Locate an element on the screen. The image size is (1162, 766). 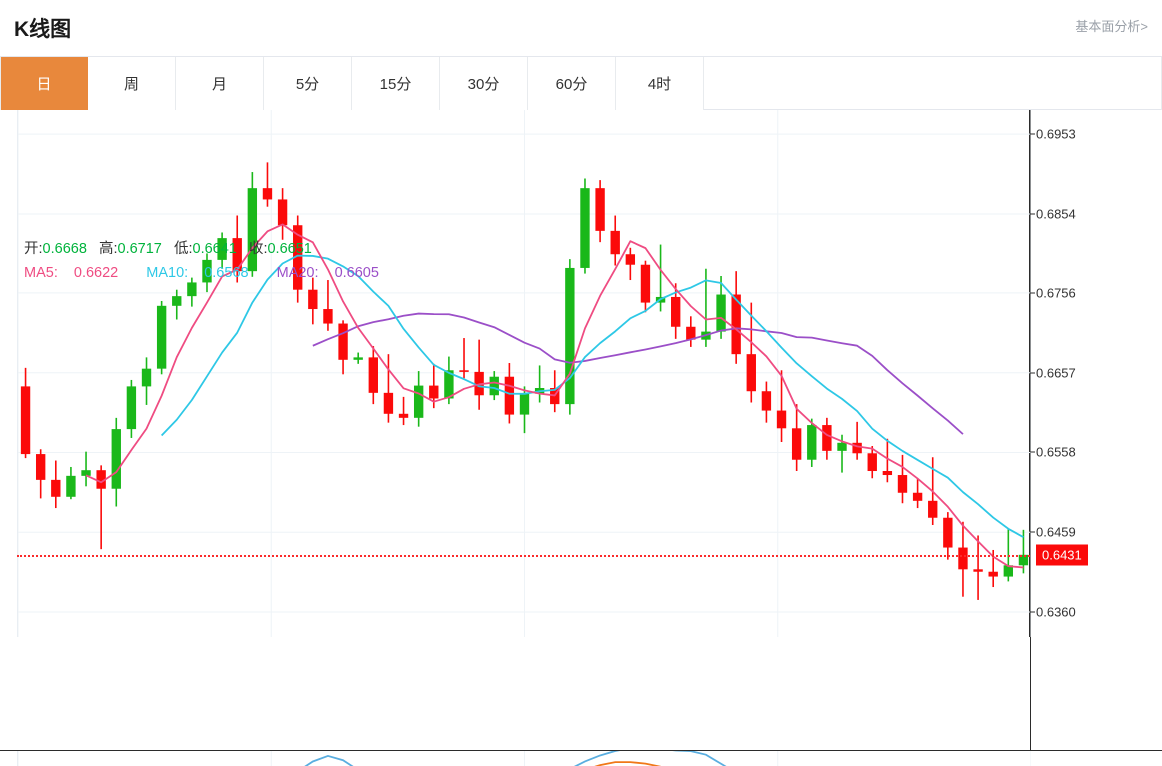
tab-month: 月 is located at coordinates (220, 83).